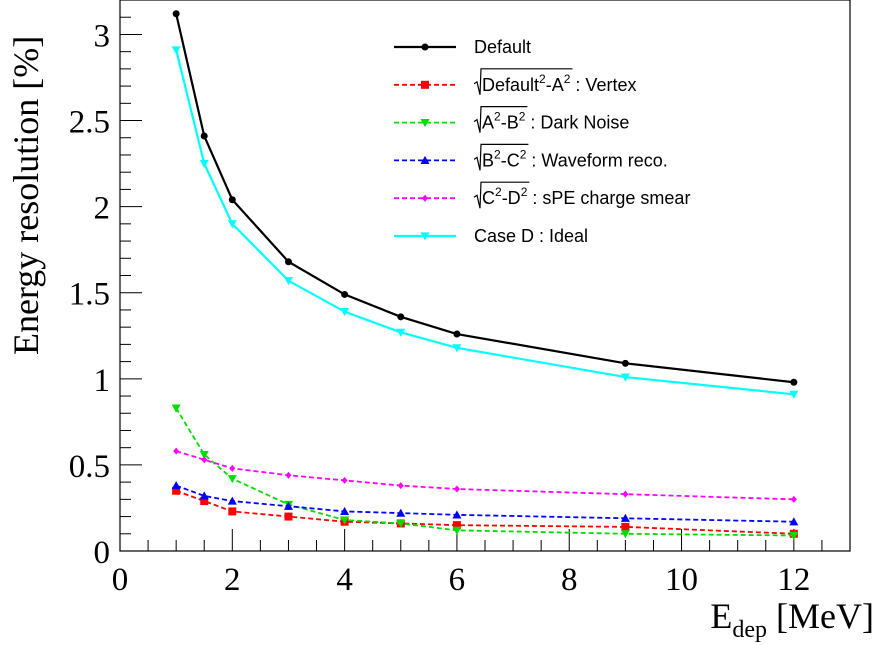 This screenshot has width=880, height=645. I want to click on y-tick-label: 0.5, so click(89, 467).